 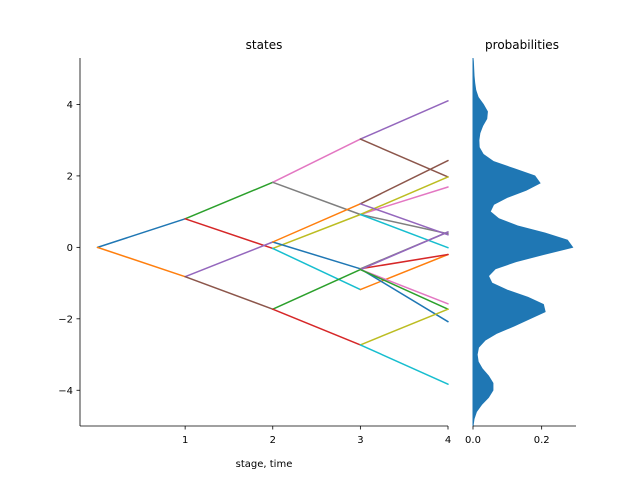 I want to click on states-y-tick-label-4: 4, so click(x=70, y=105).